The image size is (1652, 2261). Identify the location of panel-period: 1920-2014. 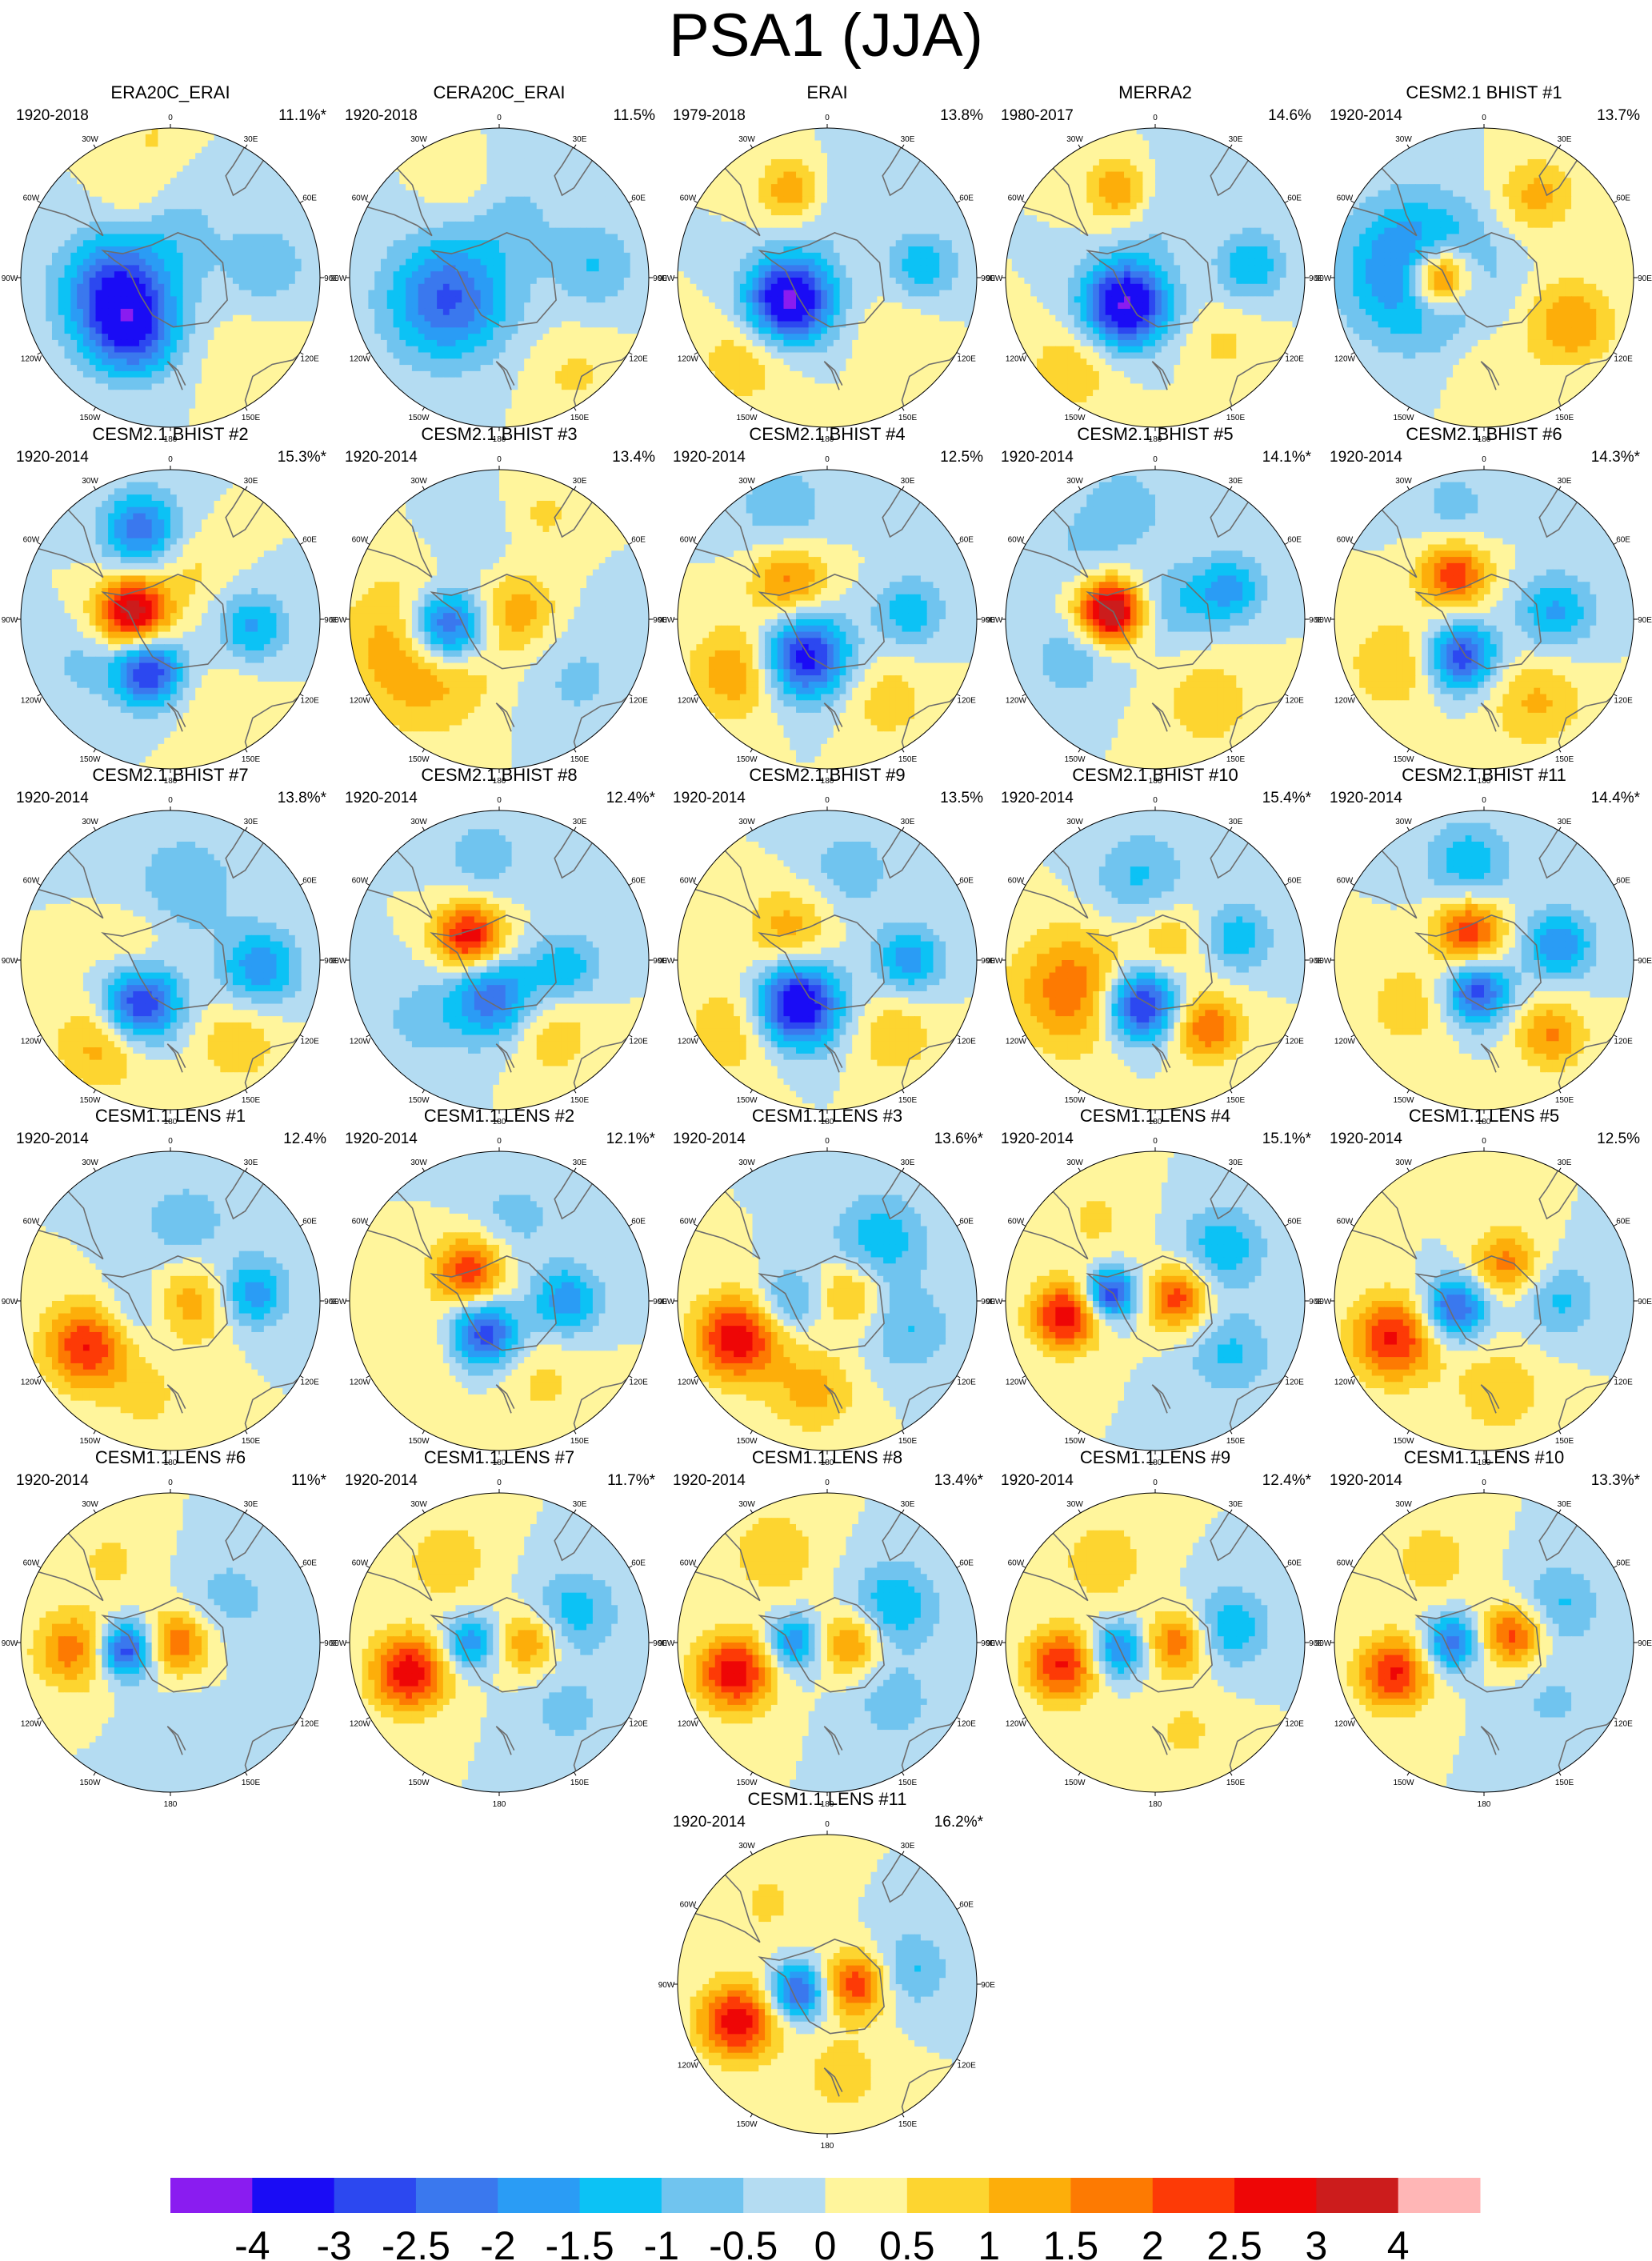
(709, 1822).